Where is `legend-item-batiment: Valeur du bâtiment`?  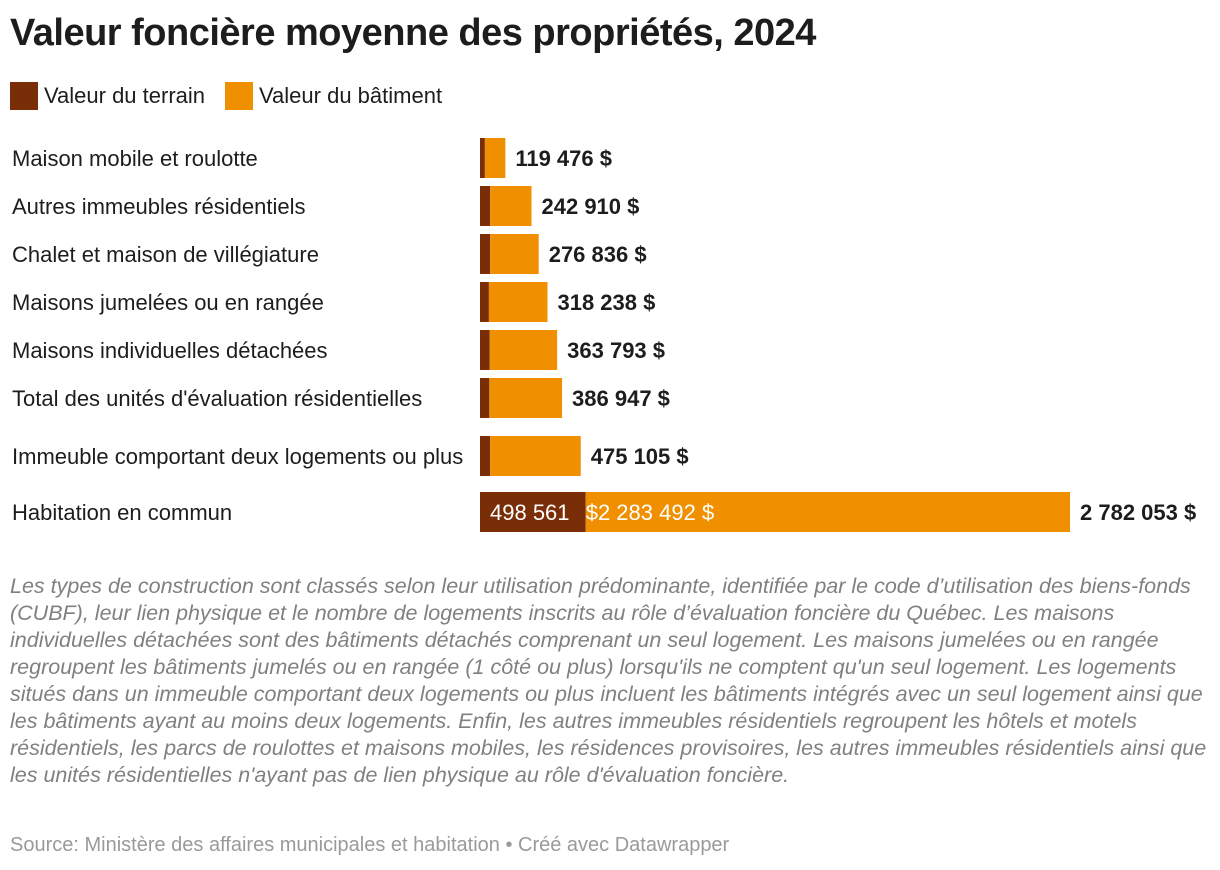
legend-item-batiment: Valeur du bâtiment is located at coordinates (333, 96).